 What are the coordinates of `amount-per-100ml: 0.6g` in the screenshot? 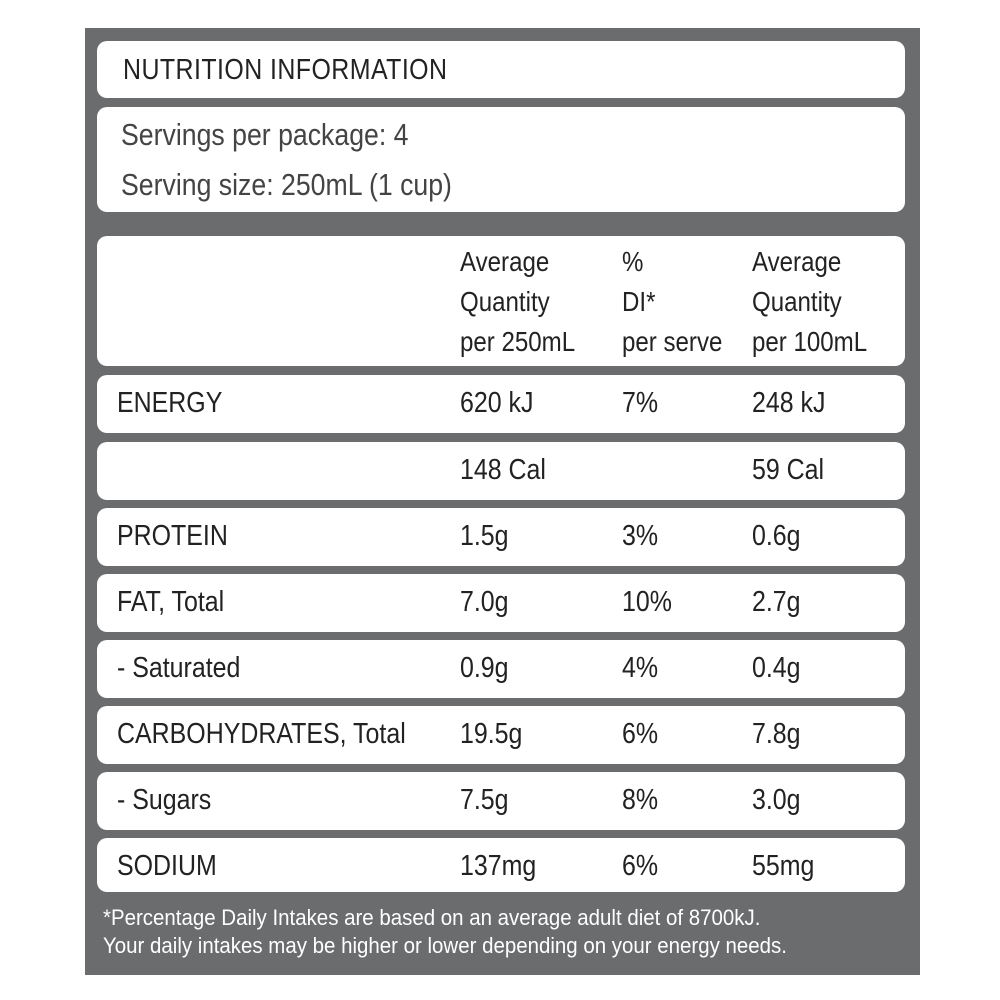 It's located at (776, 536).